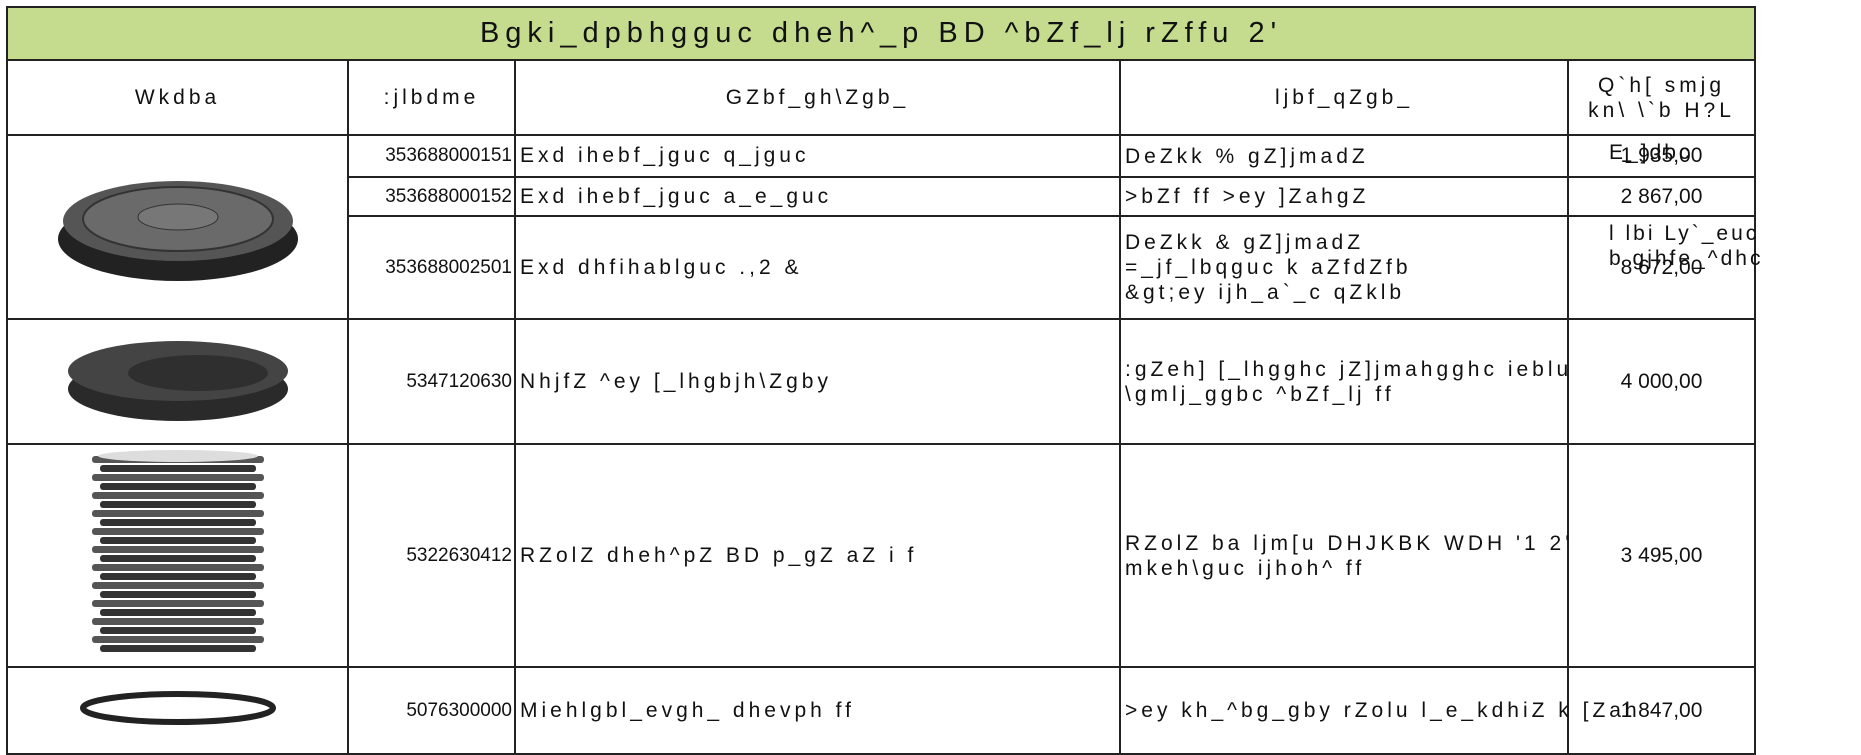 The height and width of the screenshot is (755, 1861). Describe the element at coordinates (1383, 710) in the screenshot. I see `text-line: >ey kh_^bg_gby rZolu l_e_kdhiZ k [Zah` at that location.